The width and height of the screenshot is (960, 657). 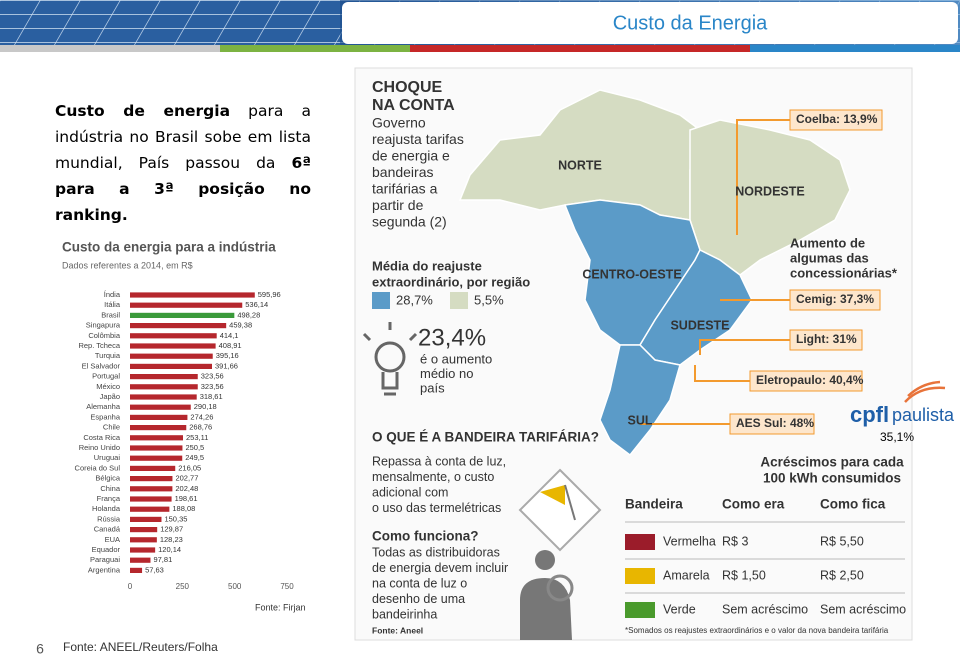 I want to click on legend-swatch, so click(x=459, y=300).